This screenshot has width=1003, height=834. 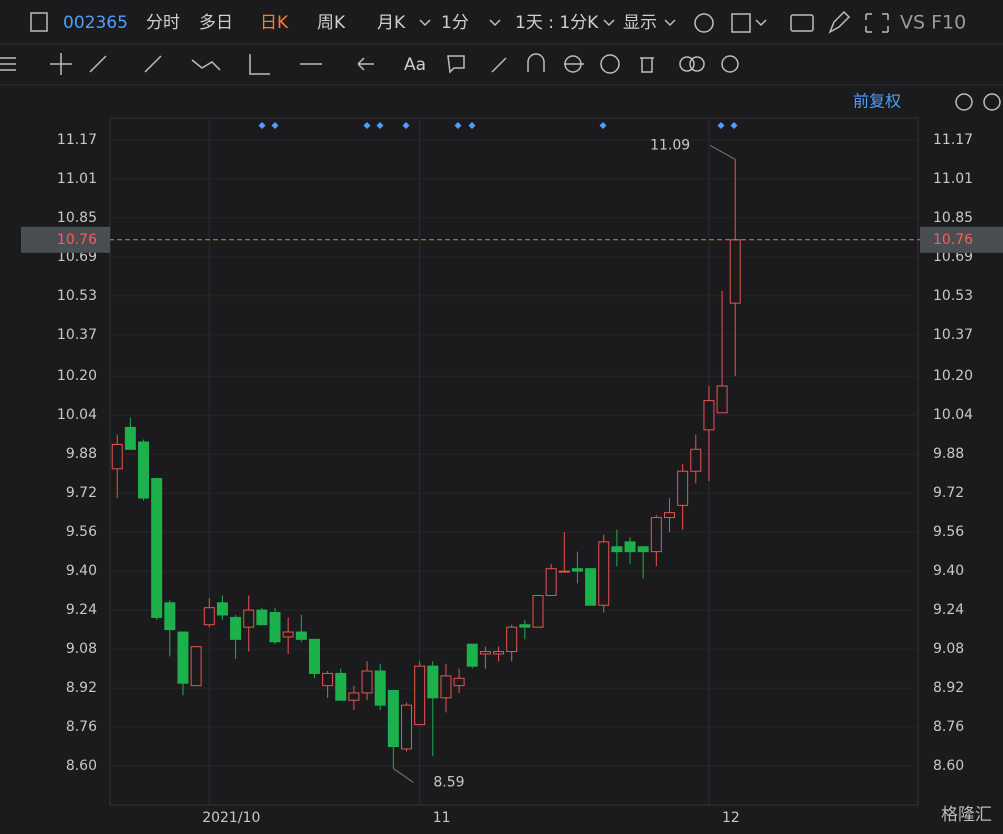 I want to click on vs-f10: VS F10, so click(x=933, y=23).